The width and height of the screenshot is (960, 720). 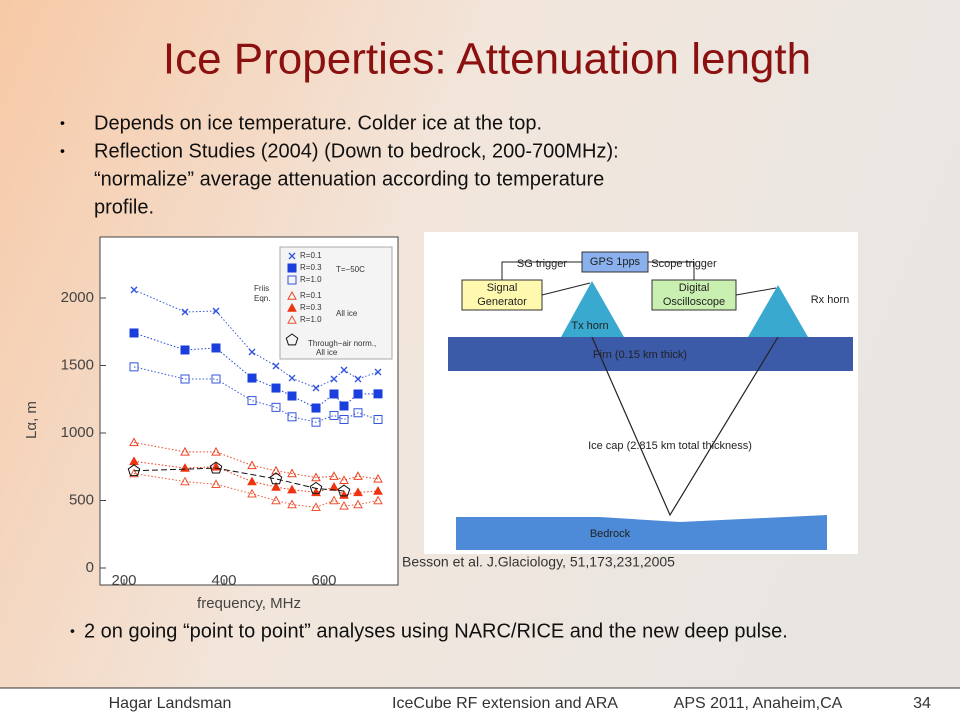 What do you see at coordinates (685, 426) in the screenshot?
I see `ray` at bounding box center [685, 426].